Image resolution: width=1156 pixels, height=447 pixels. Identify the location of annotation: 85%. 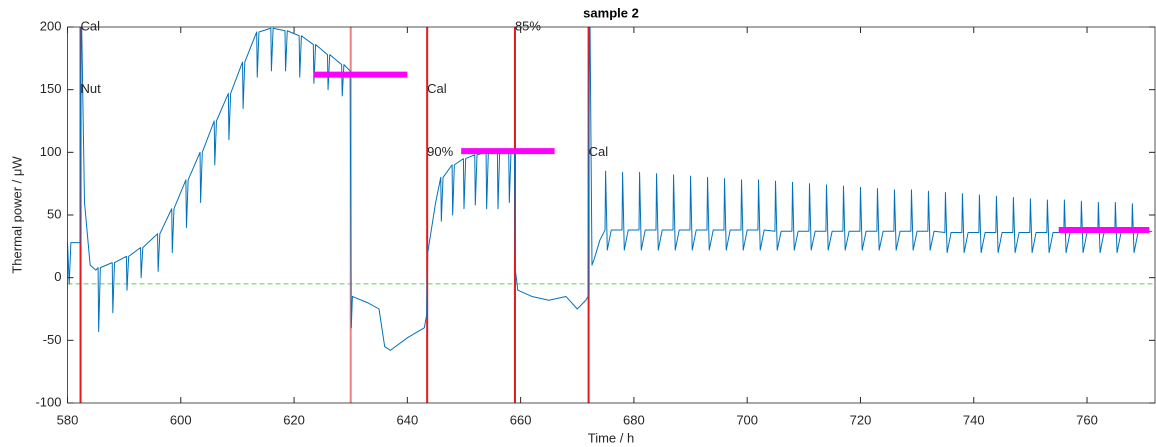
(528, 25).